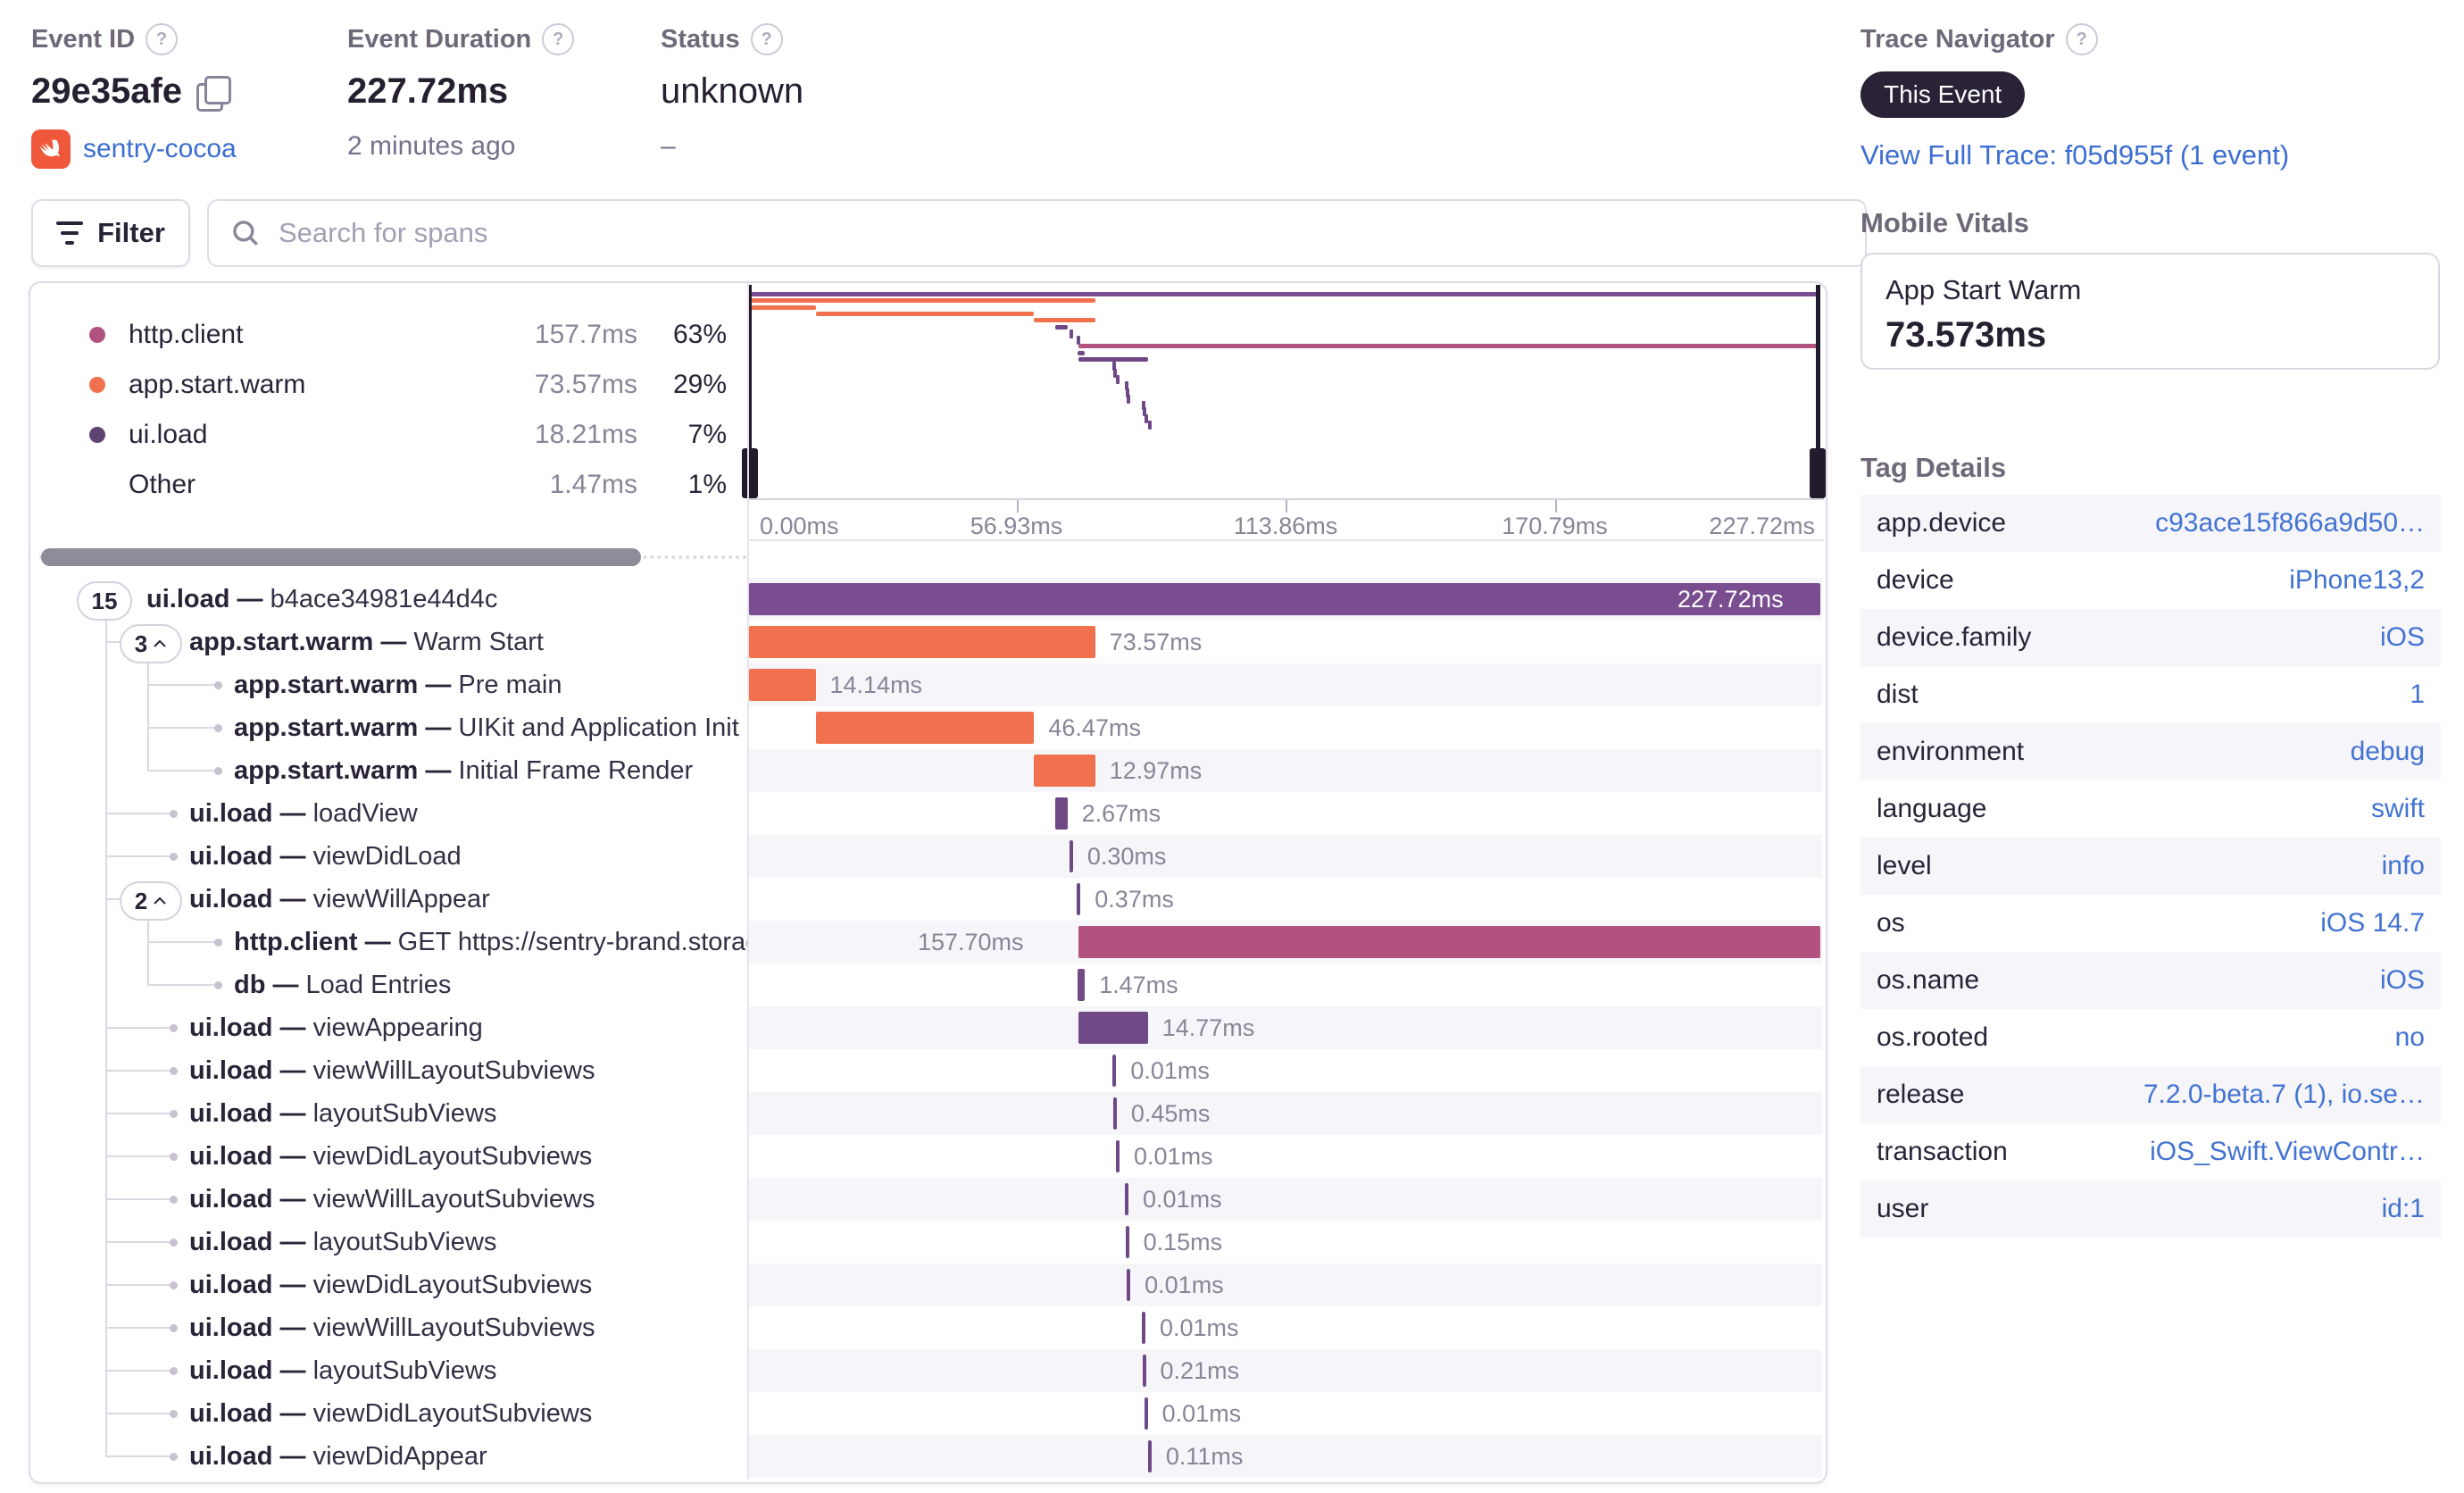 The height and width of the screenshot is (1493, 2464). What do you see at coordinates (1943, 94) in the screenshot?
I see `this-event-badge: This Event` at bounding box center [1943, 94].